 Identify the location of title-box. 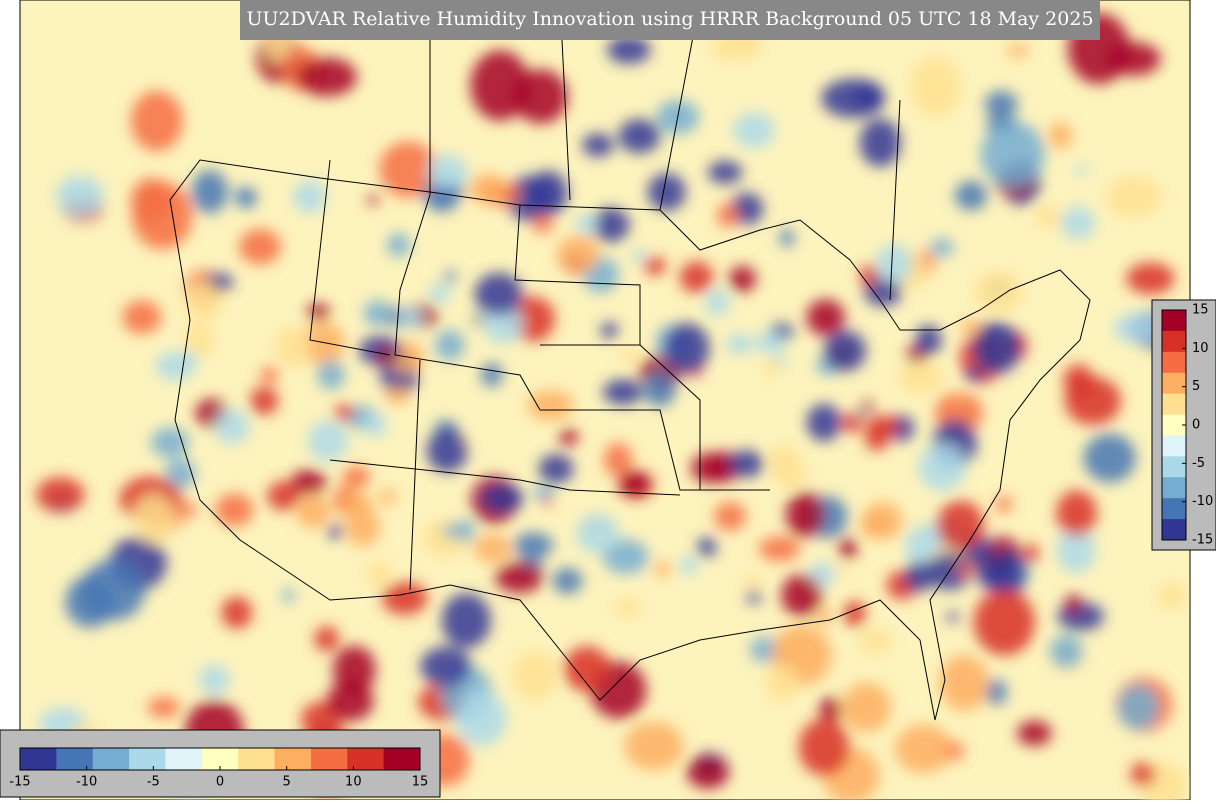
(670, 20).